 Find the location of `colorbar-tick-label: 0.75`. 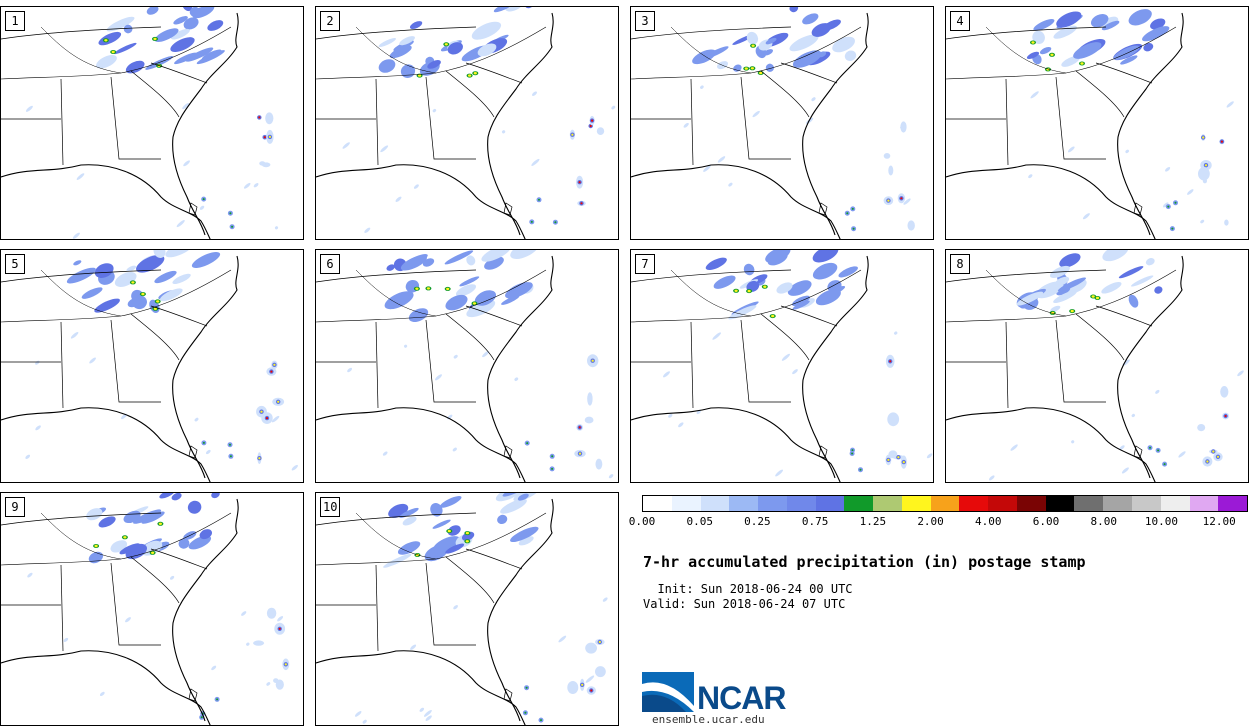

colorbar-tick-label: 0.75 is located at coordinates (815, 521).